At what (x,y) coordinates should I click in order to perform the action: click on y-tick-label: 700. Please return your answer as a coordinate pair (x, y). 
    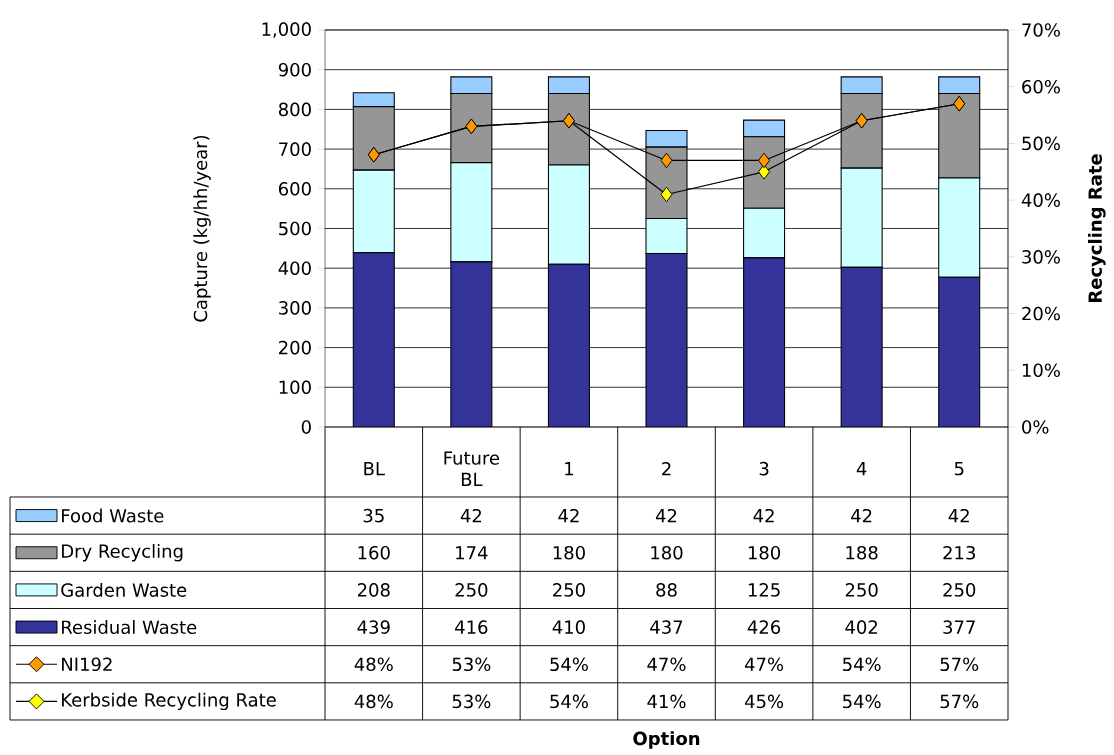
    Looking at the image, I should click on (295, 149).